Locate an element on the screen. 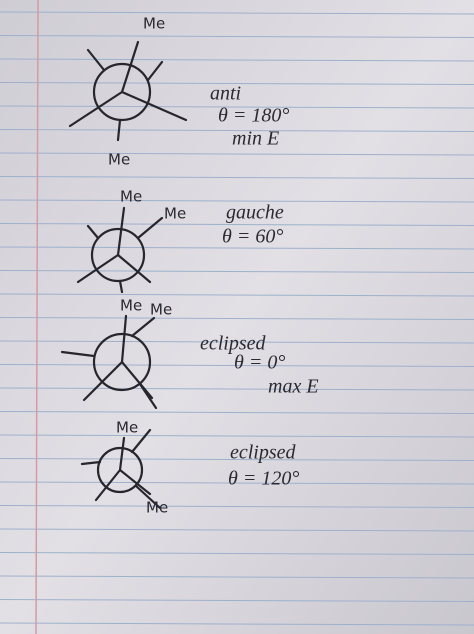 This screenshot has width=474, height=634. note: max E is located at coordinates (293, 387).